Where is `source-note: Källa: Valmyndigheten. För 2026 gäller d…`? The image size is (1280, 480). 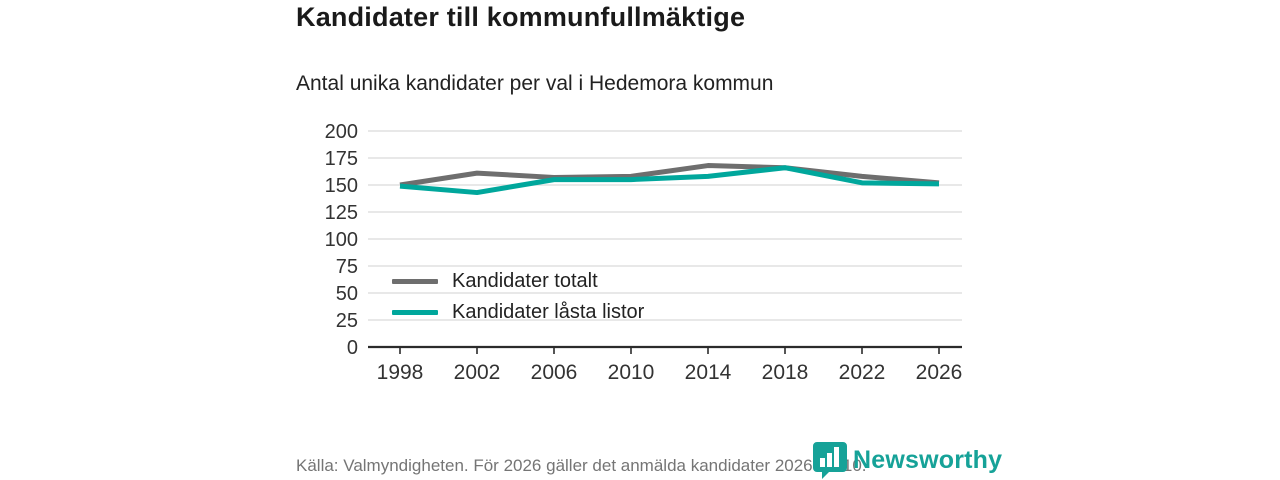 source-note: Källa: Valmyndigheten. För 2026 gäller d… is located at coordinates (581, 465).